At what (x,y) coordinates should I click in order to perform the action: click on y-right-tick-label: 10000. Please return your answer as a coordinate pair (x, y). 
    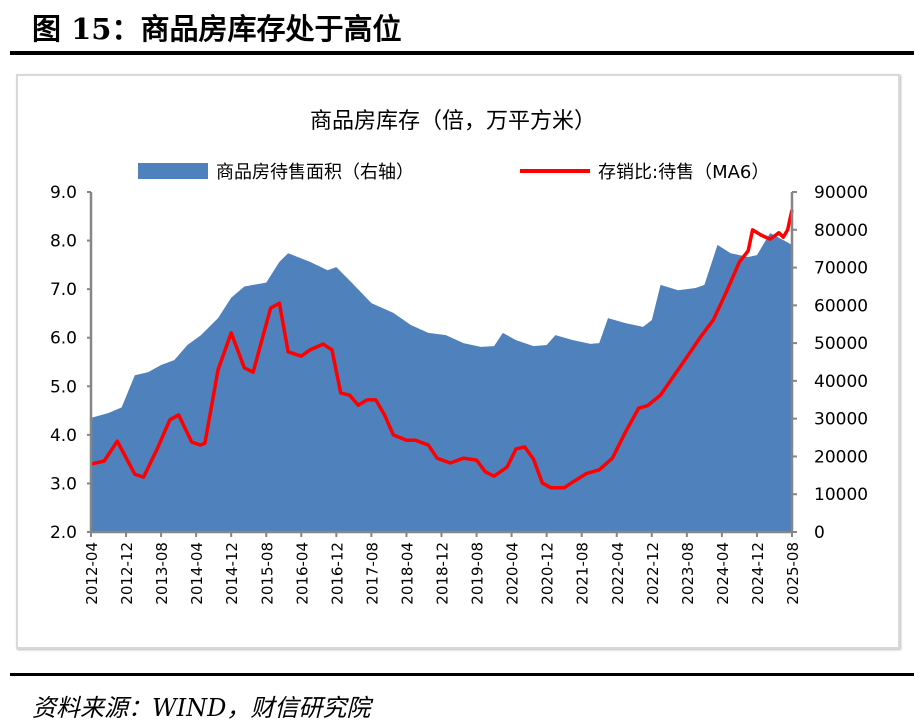
    Looking at the image, I should click on (841, 495).